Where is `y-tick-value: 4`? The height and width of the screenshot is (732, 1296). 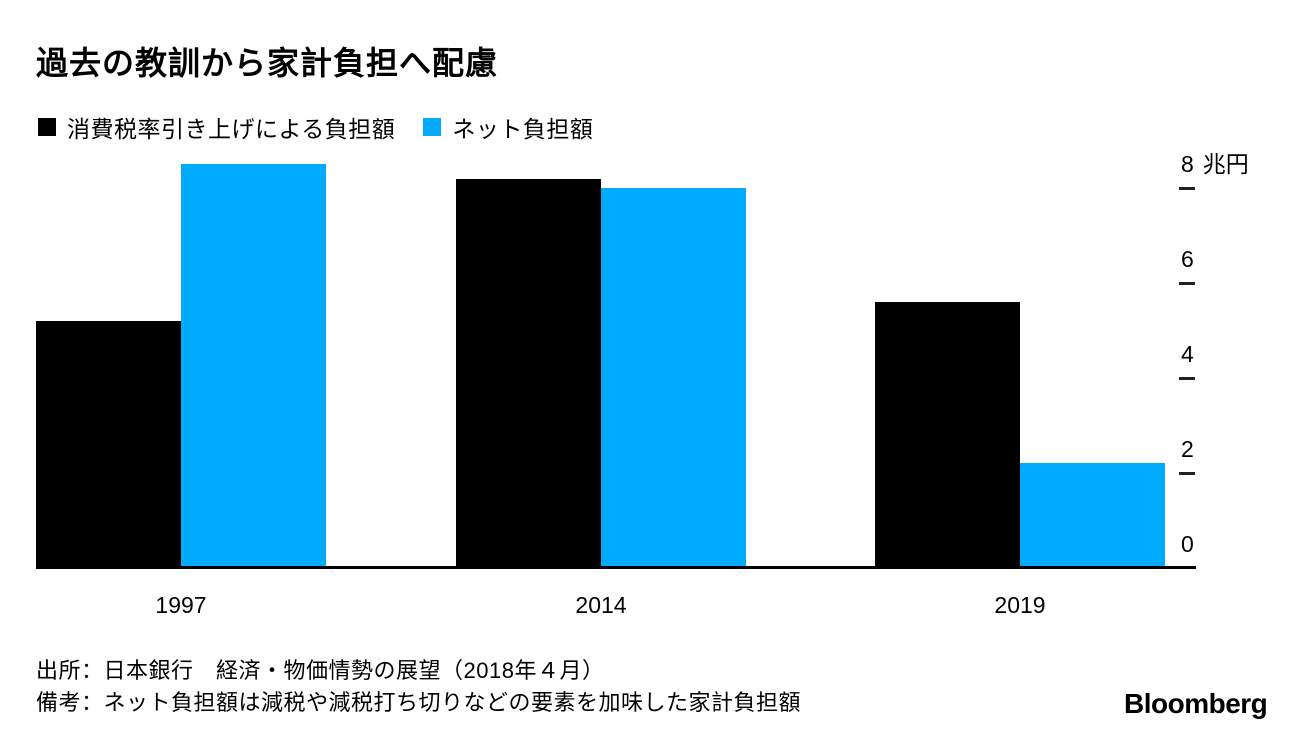 y-tick-value: 4 is located at coordinates (1187, 354).